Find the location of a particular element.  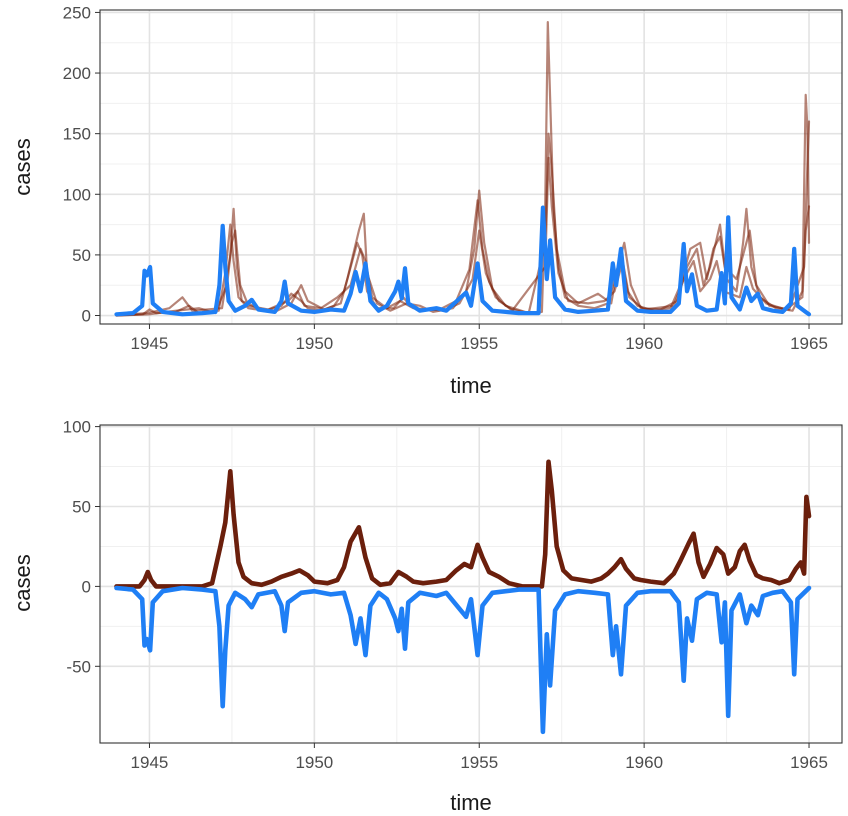

bottom-x-tick-label: 1945 is located at coordinates (150, 762).